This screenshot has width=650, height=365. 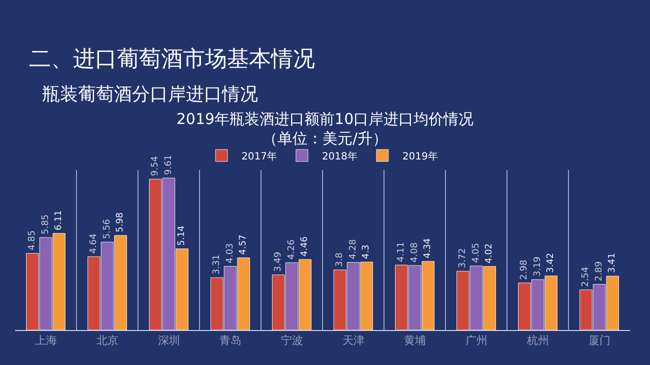 I want to click on data-label: 4.57, so click(x=243, y=244).